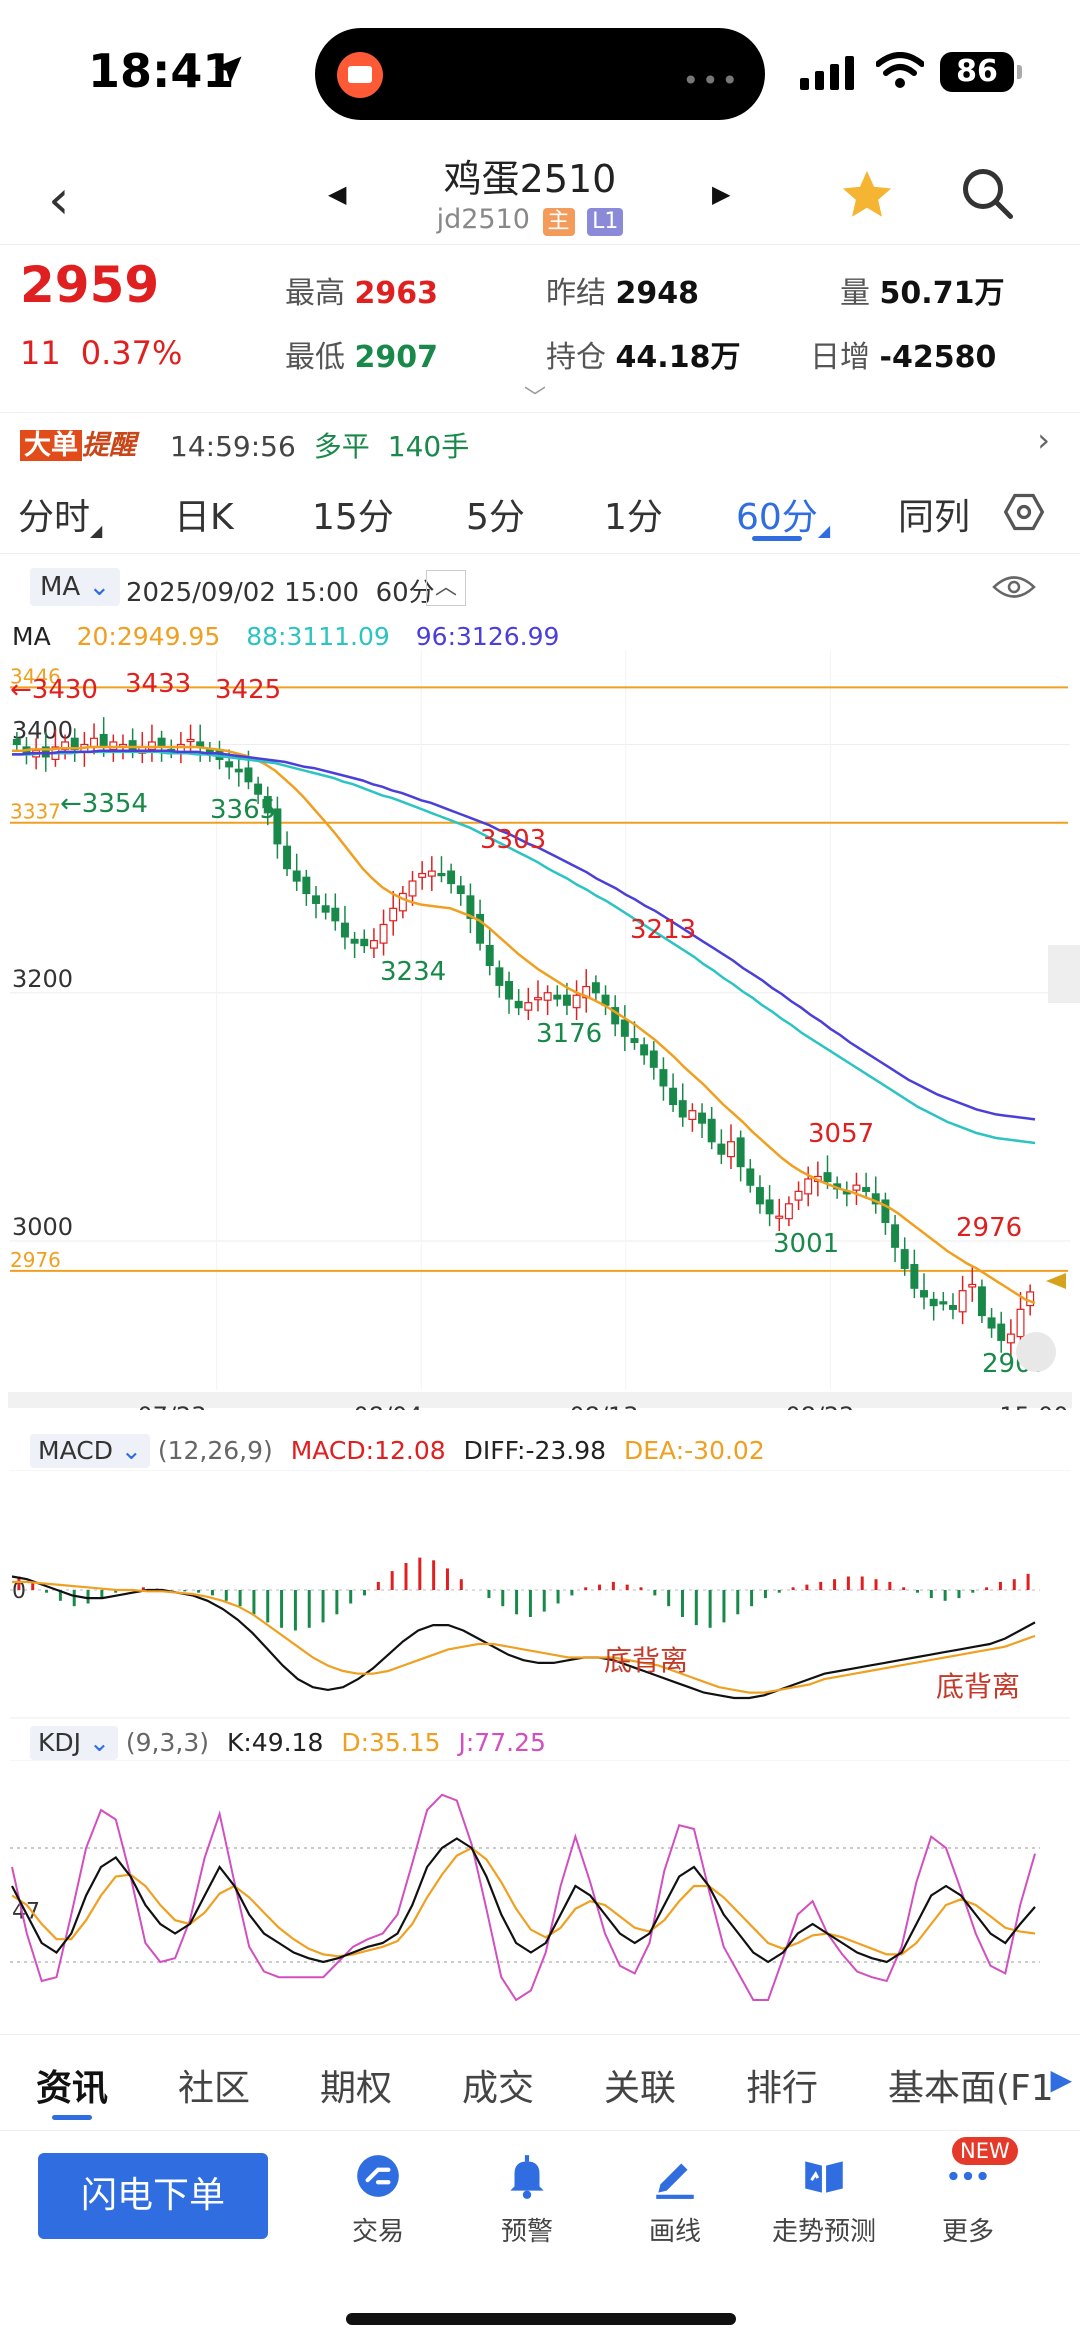 The image size is (1080, 2341). Describe the element at coordinates (315, 357) in the screenshot. I see `low-label: 最低` at that location.